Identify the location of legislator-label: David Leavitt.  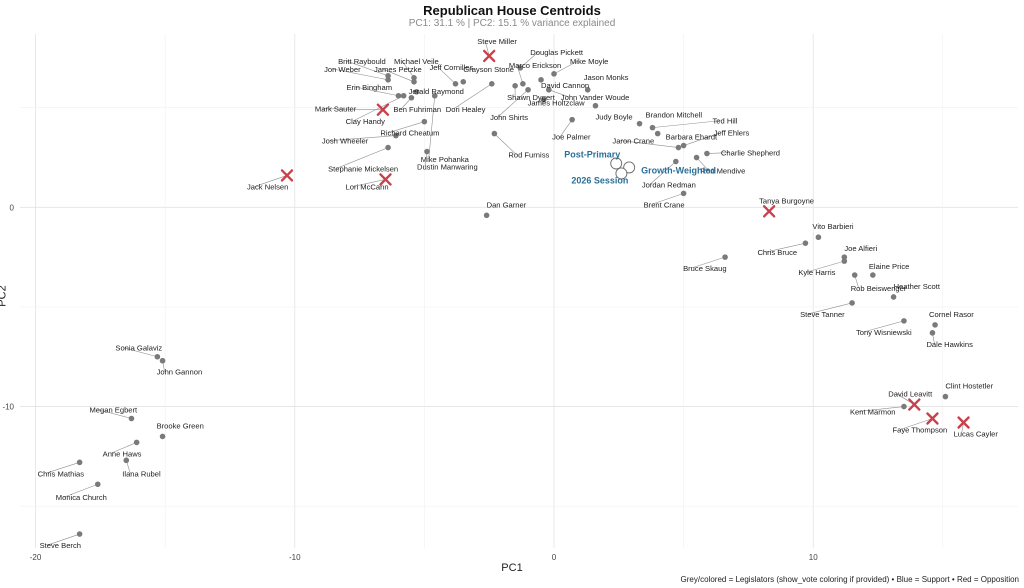
(910, 394).